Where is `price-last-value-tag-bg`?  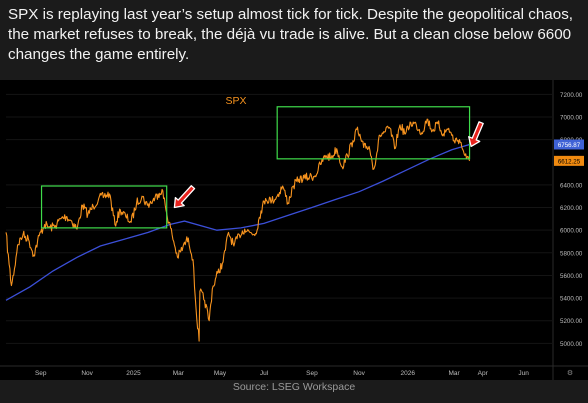 price-last-value-tag-bg is located at coordinates (569, 160).